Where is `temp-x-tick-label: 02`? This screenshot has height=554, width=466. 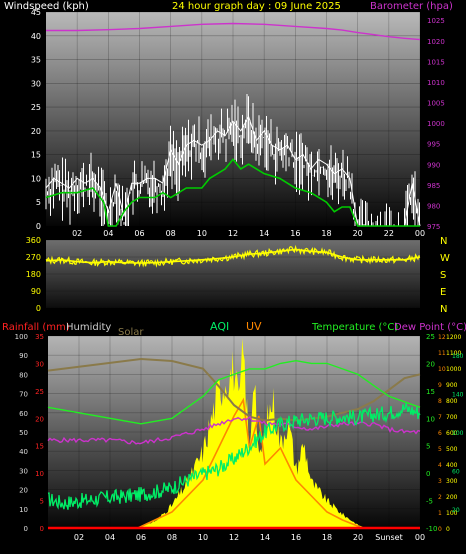
temp-x-tick-label: 02 is located at coordinates (79, 537).